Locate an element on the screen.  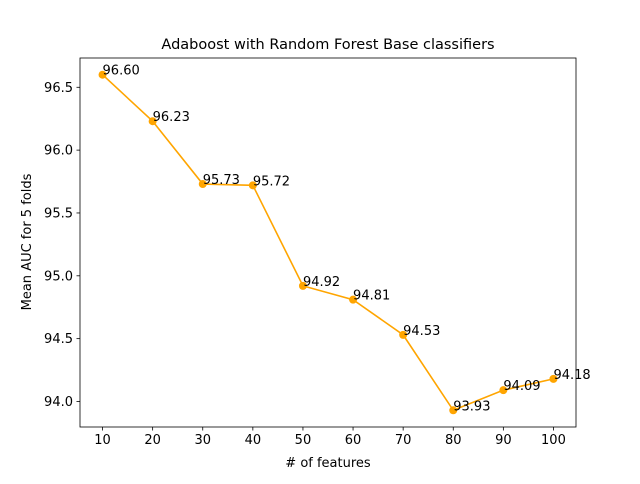
data-label: 94.09 is located at coordinates (521, 386).